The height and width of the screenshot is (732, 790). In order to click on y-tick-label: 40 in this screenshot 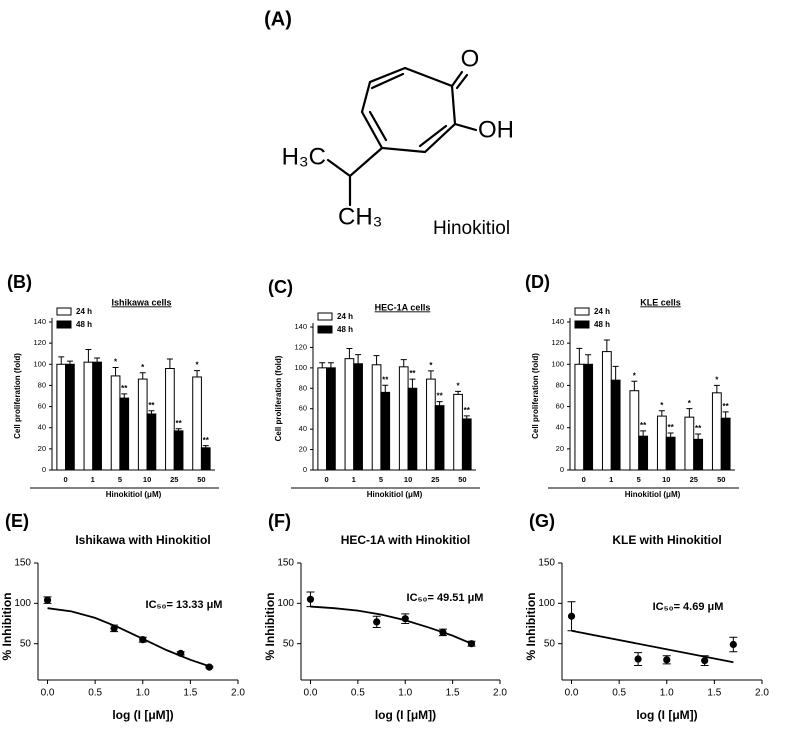, I will do `click(303, 428)`.